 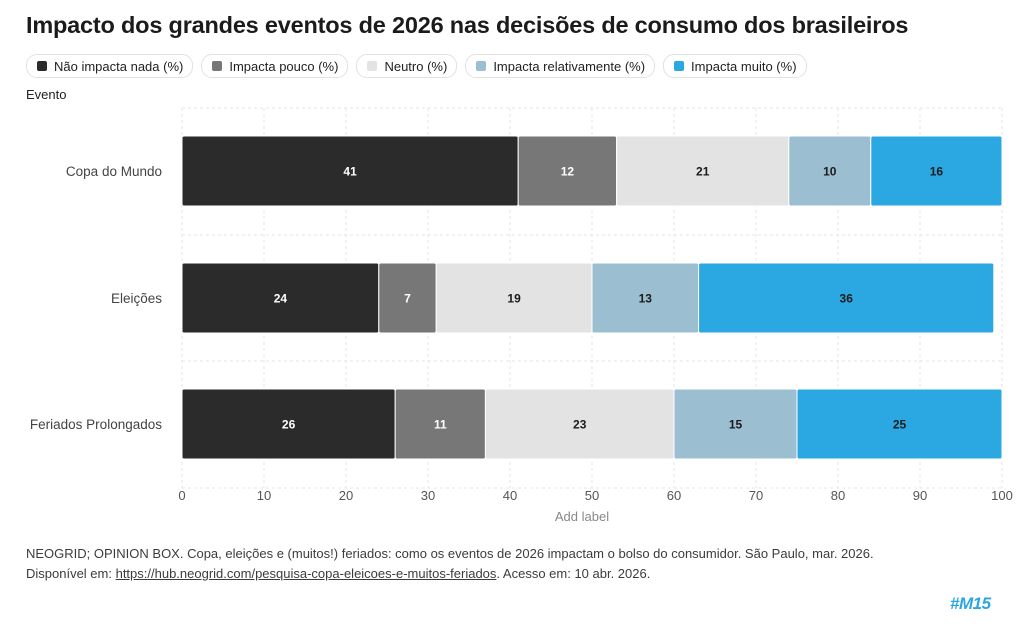 What do you see at coordinates (510, 495) in the screenshot?
I see `x-tick-label: 40` at bounding box center [510, 495].